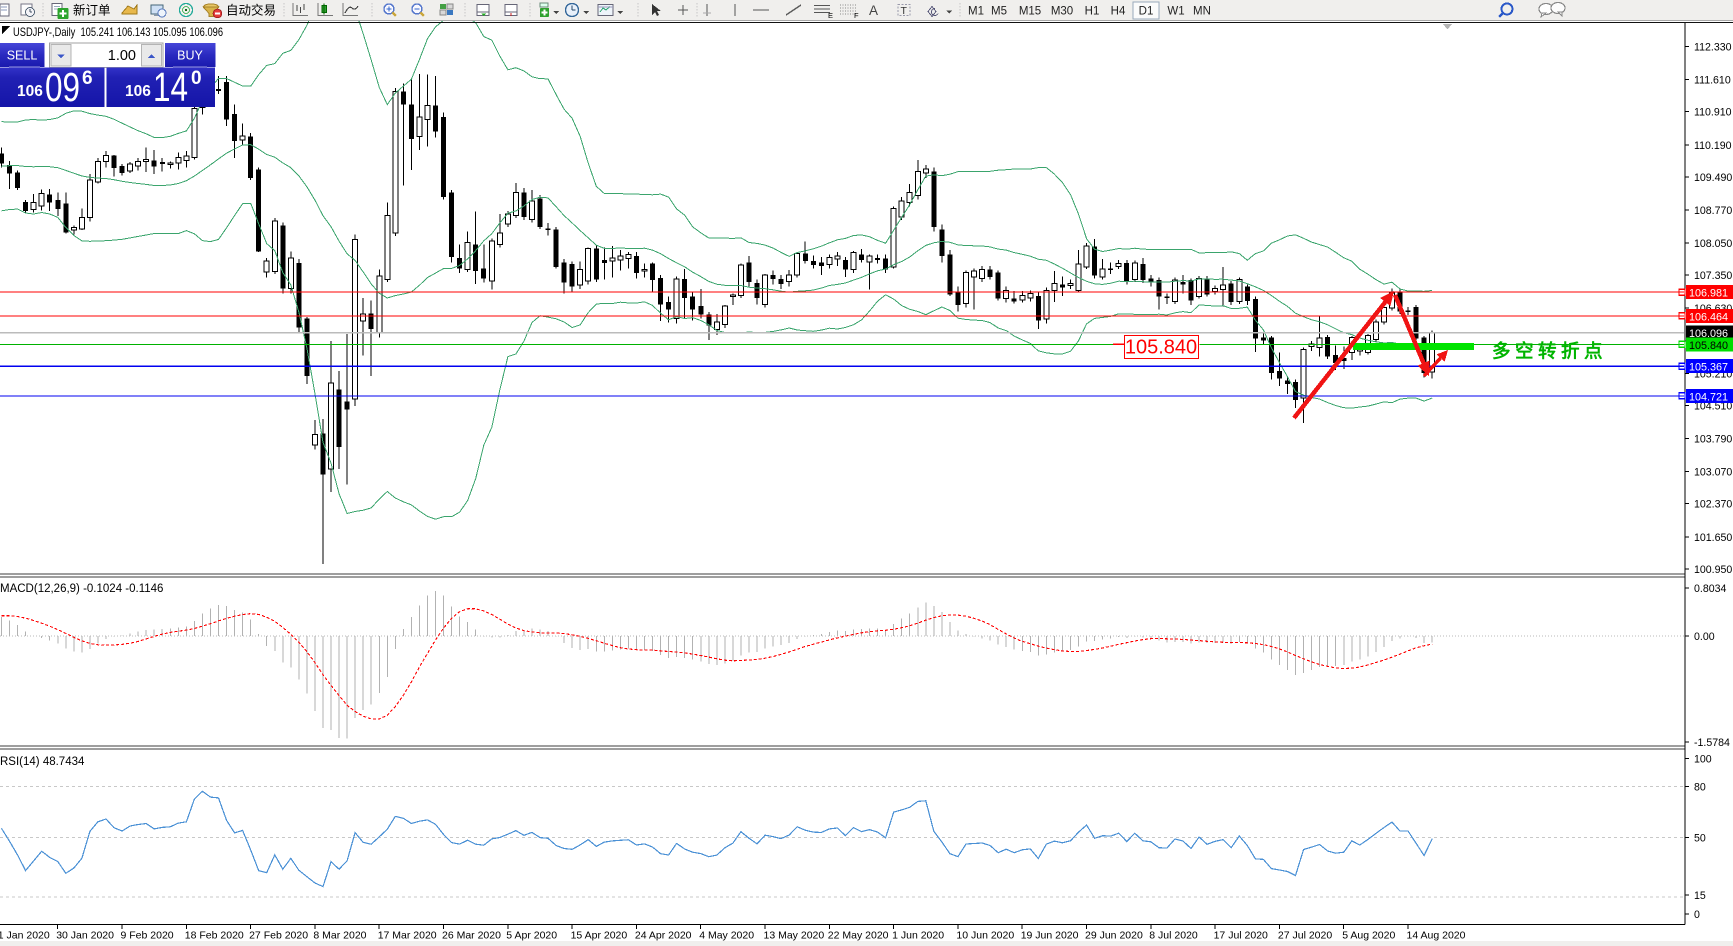 The width and height of the screenshot is (1733, 946). What do you see at coordinates (918, 936) in the screenshot?
I see `svg-text: 1 Jun 2020` at bounding box center [918, 936].